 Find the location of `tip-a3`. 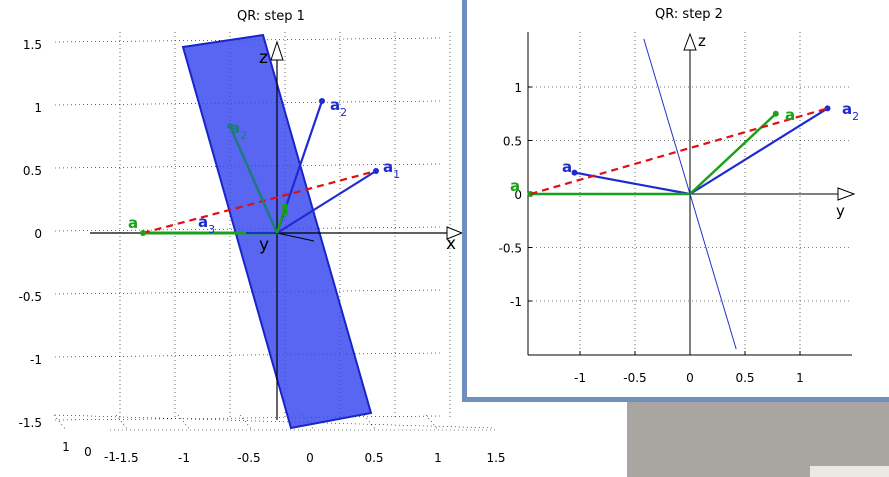

tip-a3 is located at coordinates (574, 172).